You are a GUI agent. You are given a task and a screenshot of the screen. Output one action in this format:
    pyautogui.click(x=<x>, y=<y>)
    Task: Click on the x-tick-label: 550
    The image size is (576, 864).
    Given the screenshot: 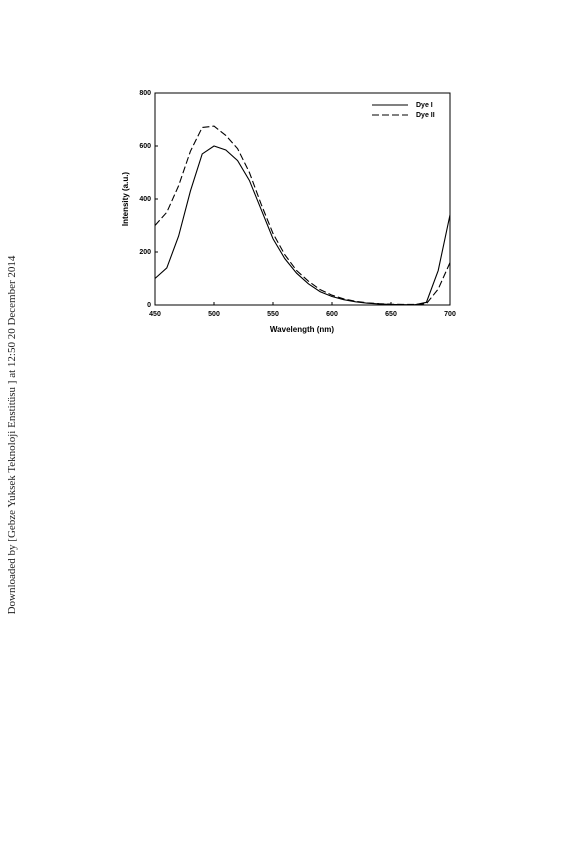 What is the action you would take?
    pyautogui.click(x=273, y=314)
    